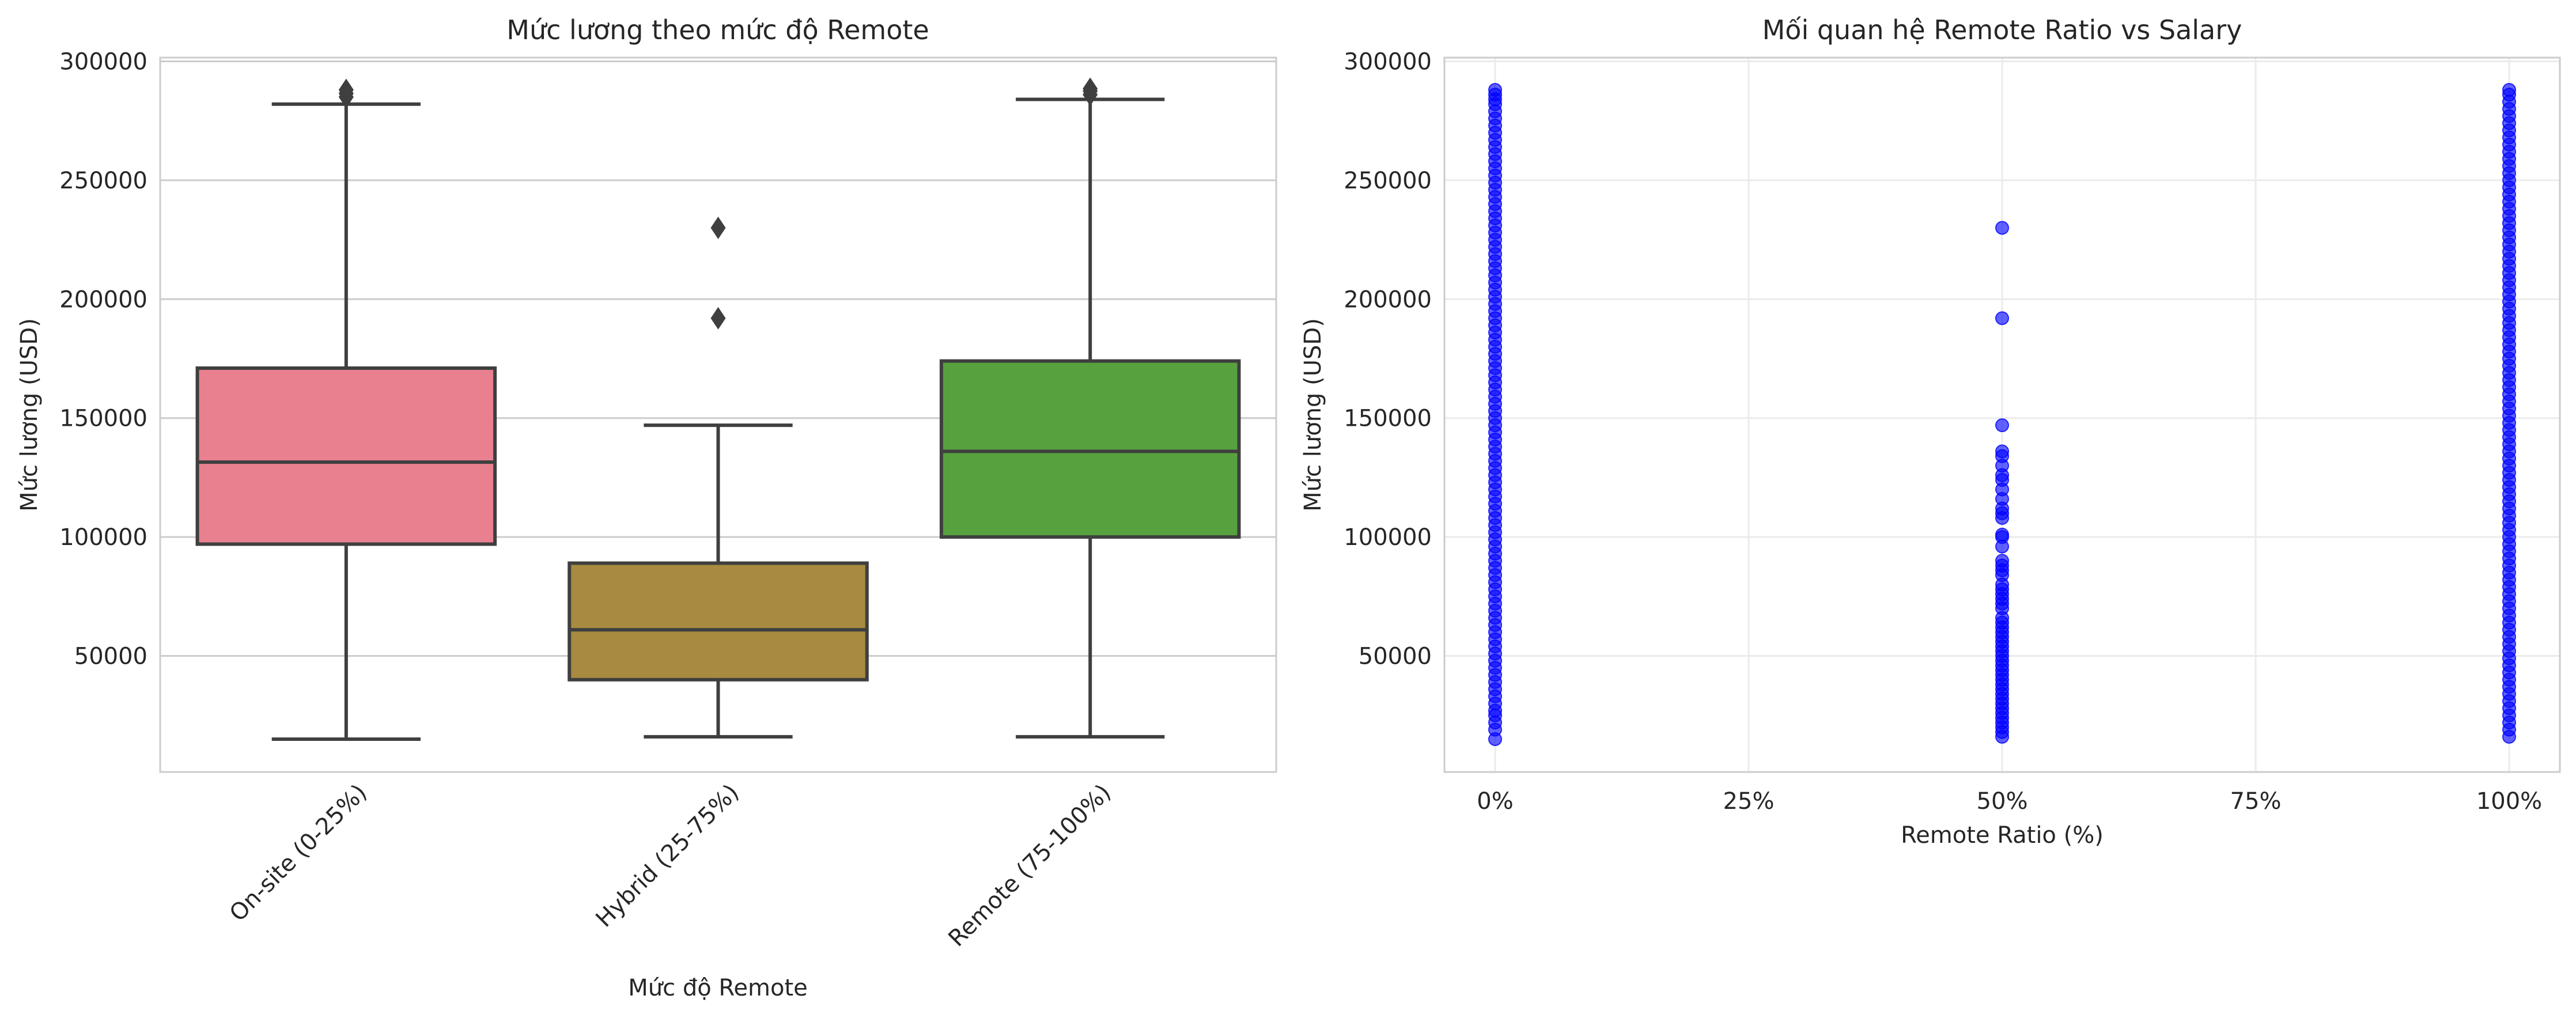  I want to click on scatter-x-tick-label: 0%, so click(1495, 801).